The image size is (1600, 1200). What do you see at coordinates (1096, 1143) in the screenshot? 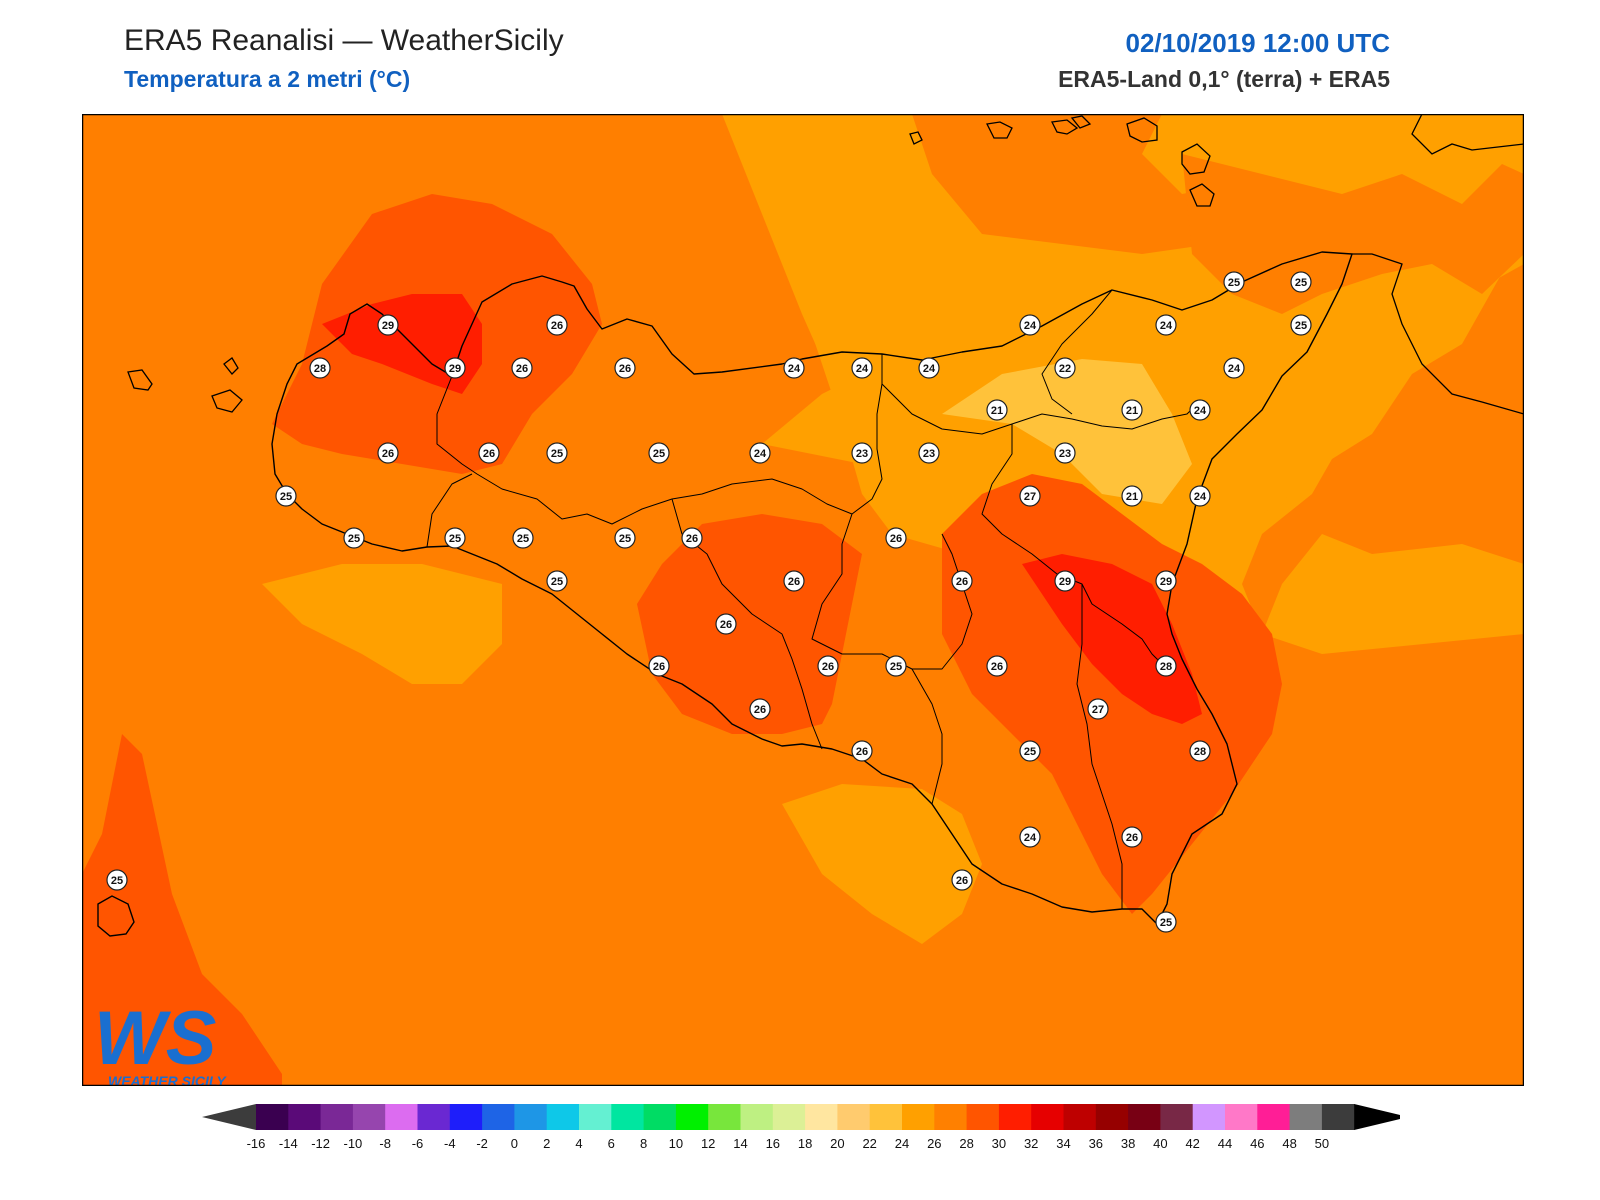
I see `colorbar-tick-label: 36` at bounding box center [1096, 1143].